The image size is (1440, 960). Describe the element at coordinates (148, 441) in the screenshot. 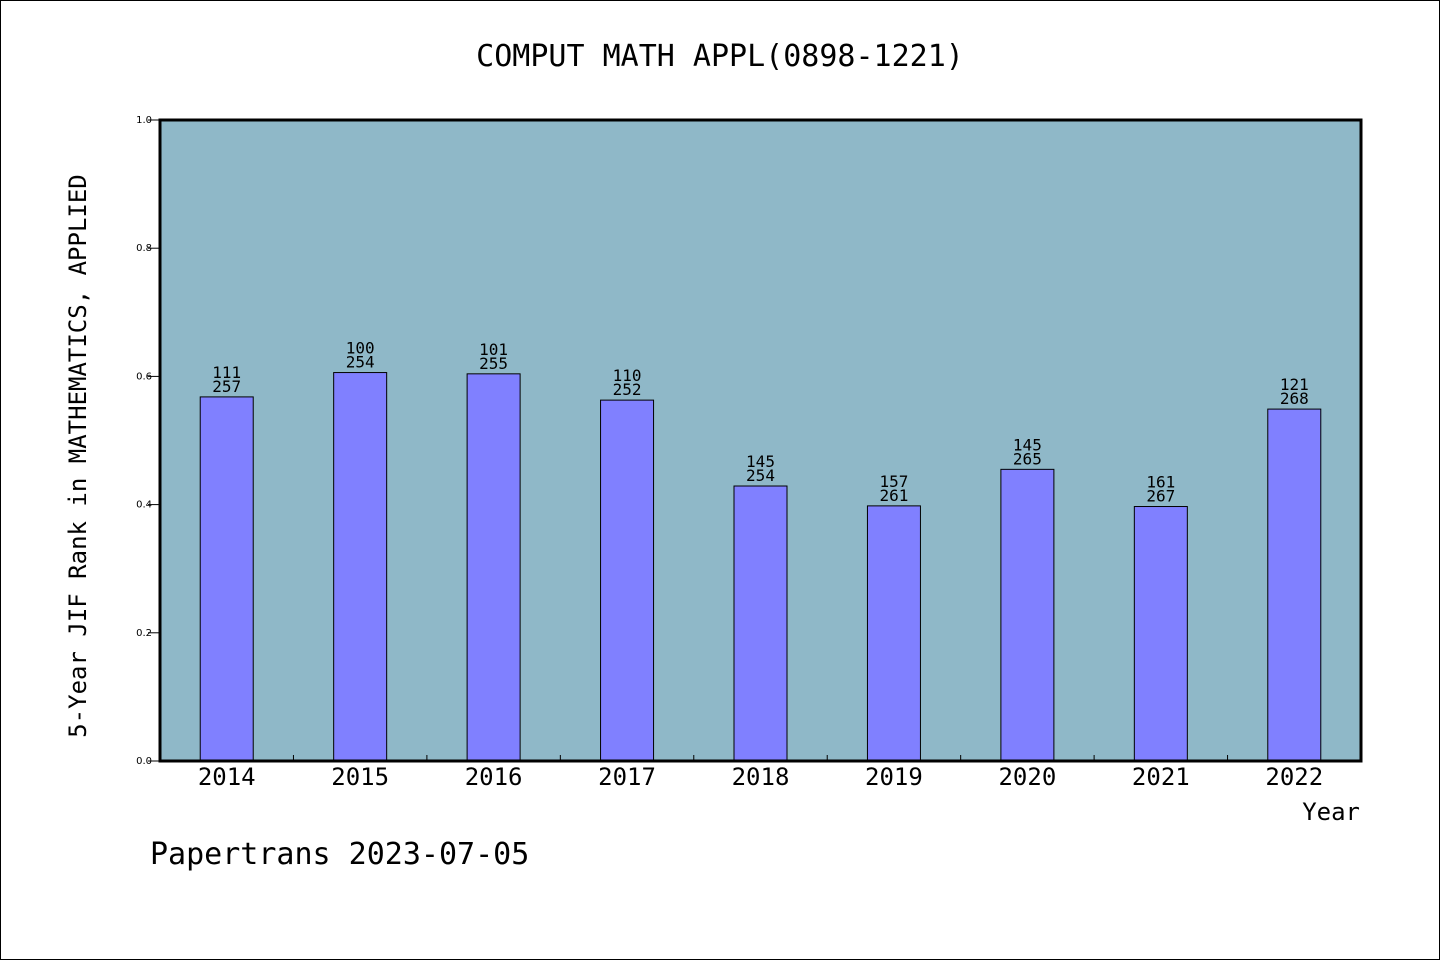

I see `y-axis: 0.0 0.2 0.4 0.6 0.8 1.0` at that location.